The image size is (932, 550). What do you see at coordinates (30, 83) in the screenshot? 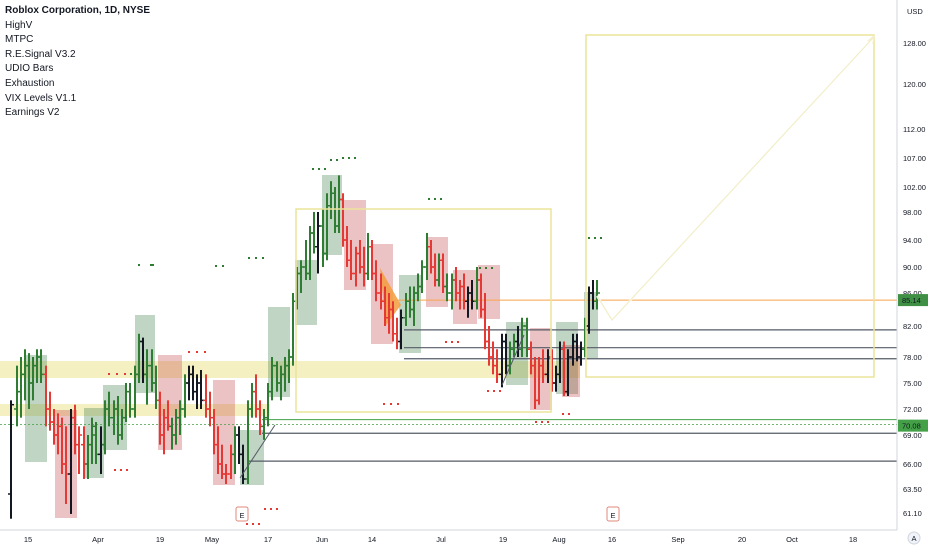
I see `indicator-exhaustion: Exhaustion` at bounding box center [30, 83].